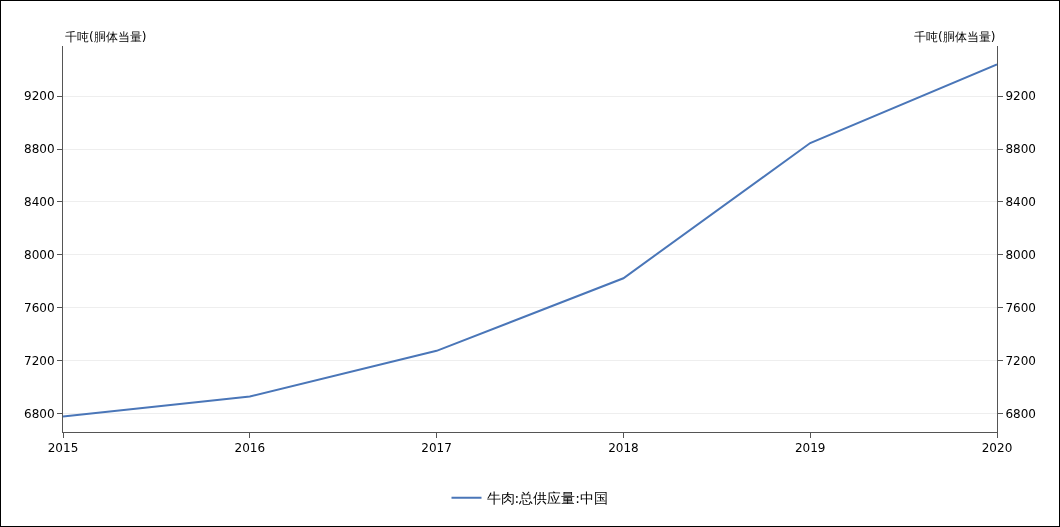 The height and width of the screenshot is (527, 1060). I want to click on x-tick-label: 2016, so click(250, 448).